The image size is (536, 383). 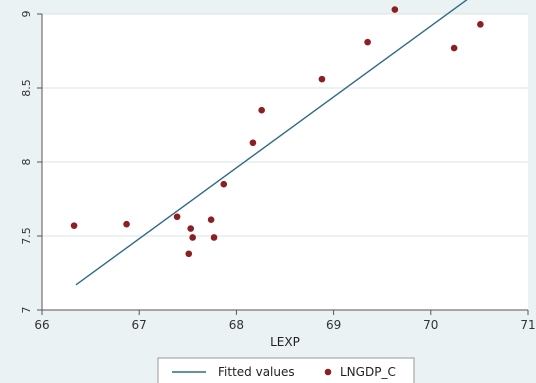 What do you see at coordinates (236, 325) in the screenshot?
I see `x-tick-label: 68` at bounding box center [236, 325].